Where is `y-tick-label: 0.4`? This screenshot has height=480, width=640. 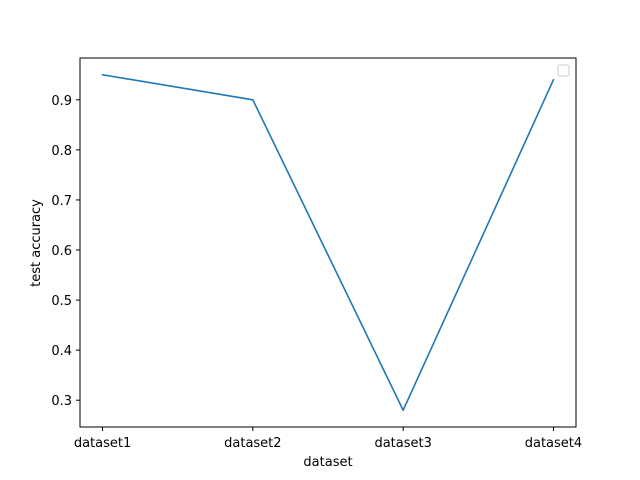
y-tick-label: 0.4 is located at coordinates (61, 351).